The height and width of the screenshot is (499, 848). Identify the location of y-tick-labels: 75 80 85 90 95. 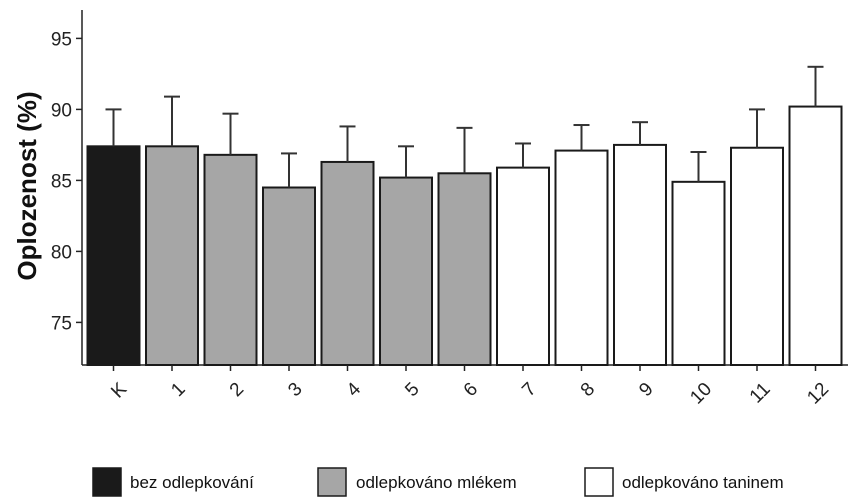
(66, 181).